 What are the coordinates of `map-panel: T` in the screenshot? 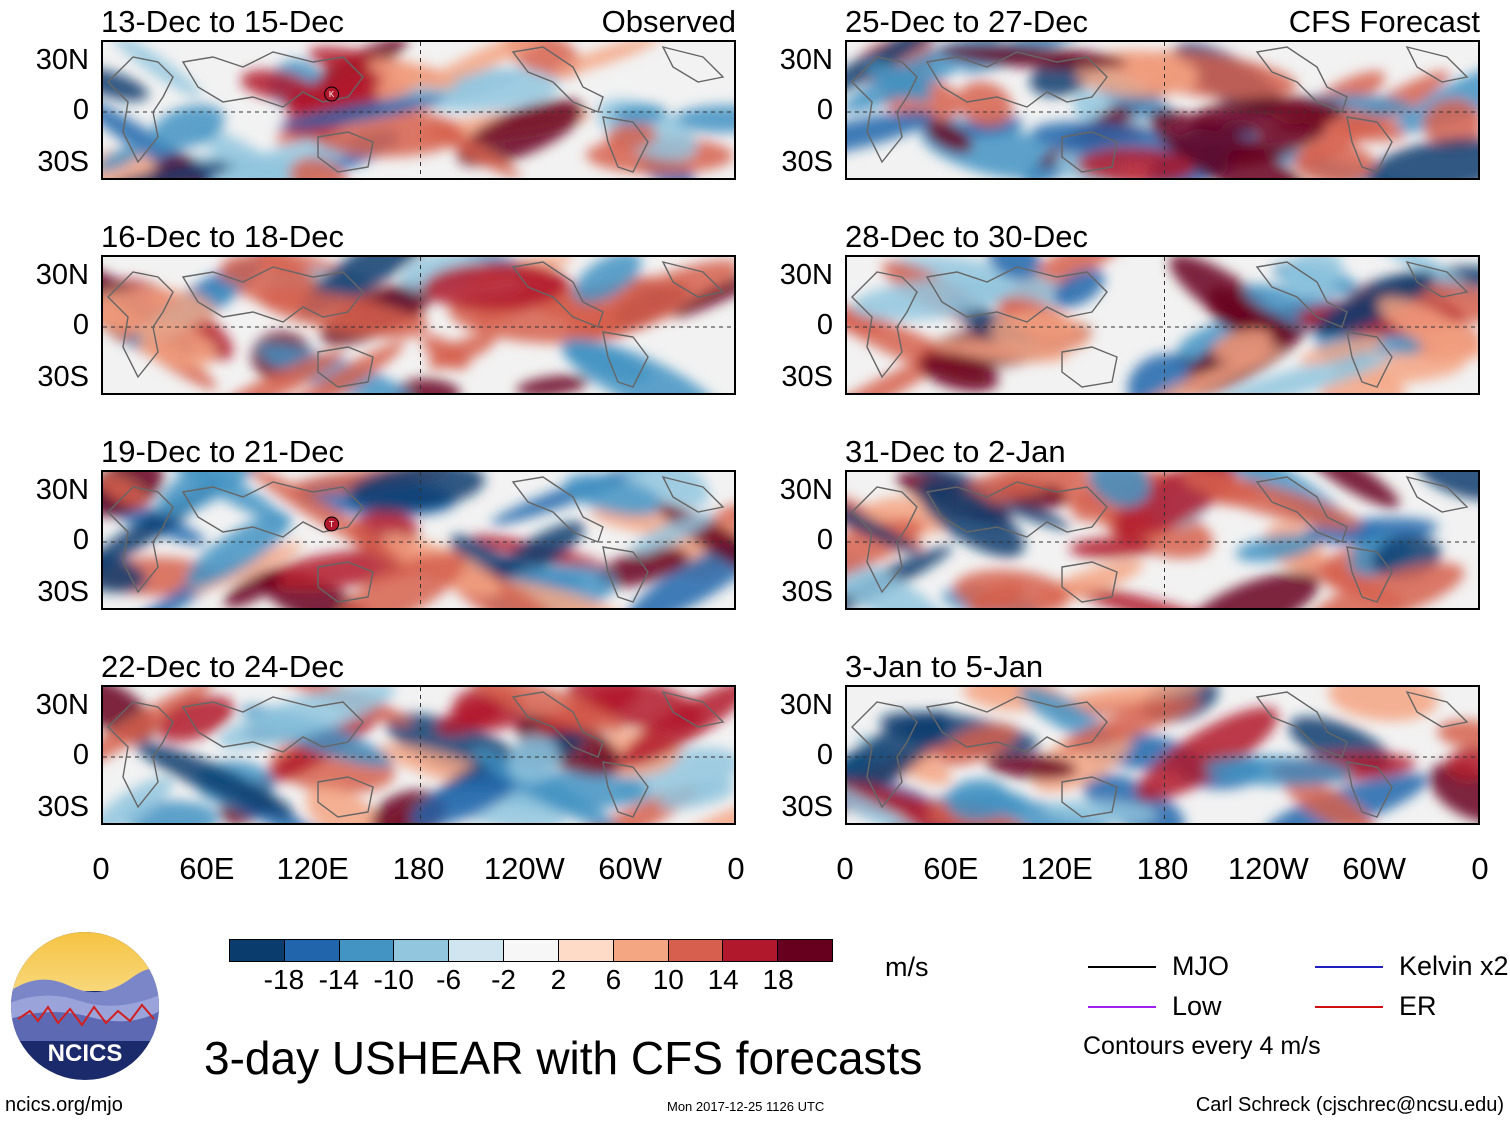 It's located at (418, 540).